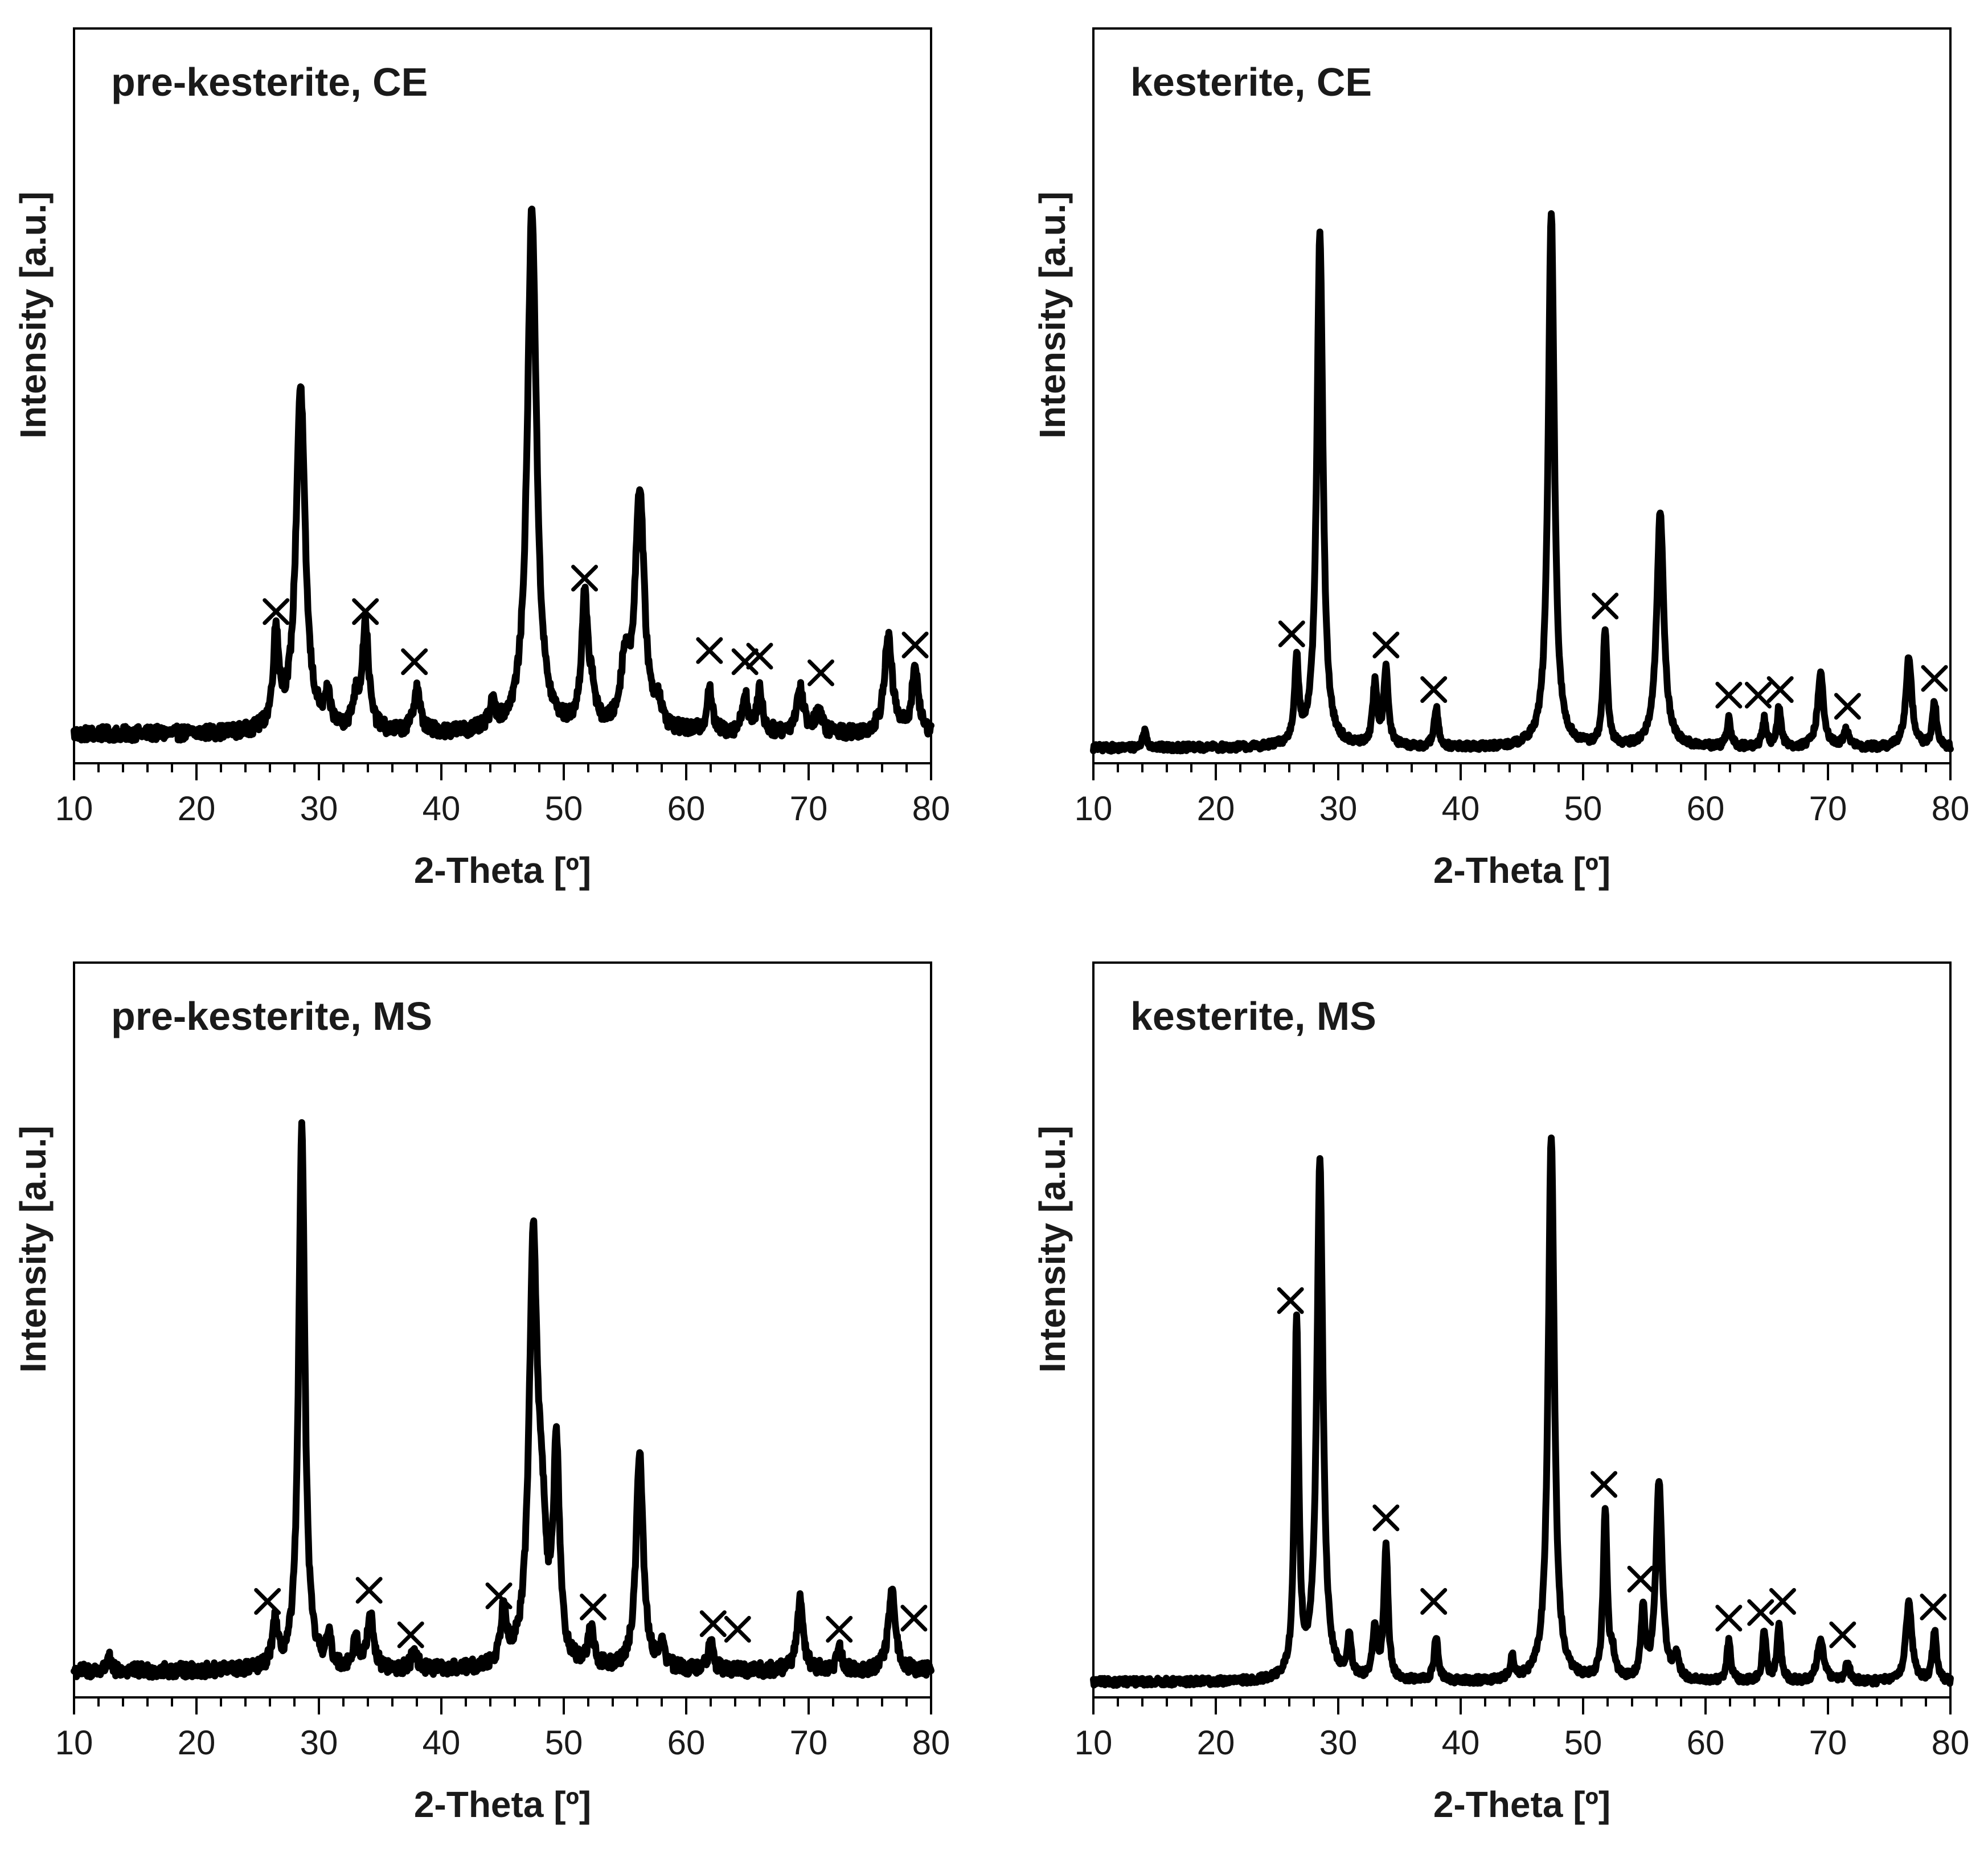 The width and height of the screenshot is (1988, 1862). Describe the element at coordinates (1253, 1016) in the screenshot. I see `panel-title: kesterite, MS` at that location.